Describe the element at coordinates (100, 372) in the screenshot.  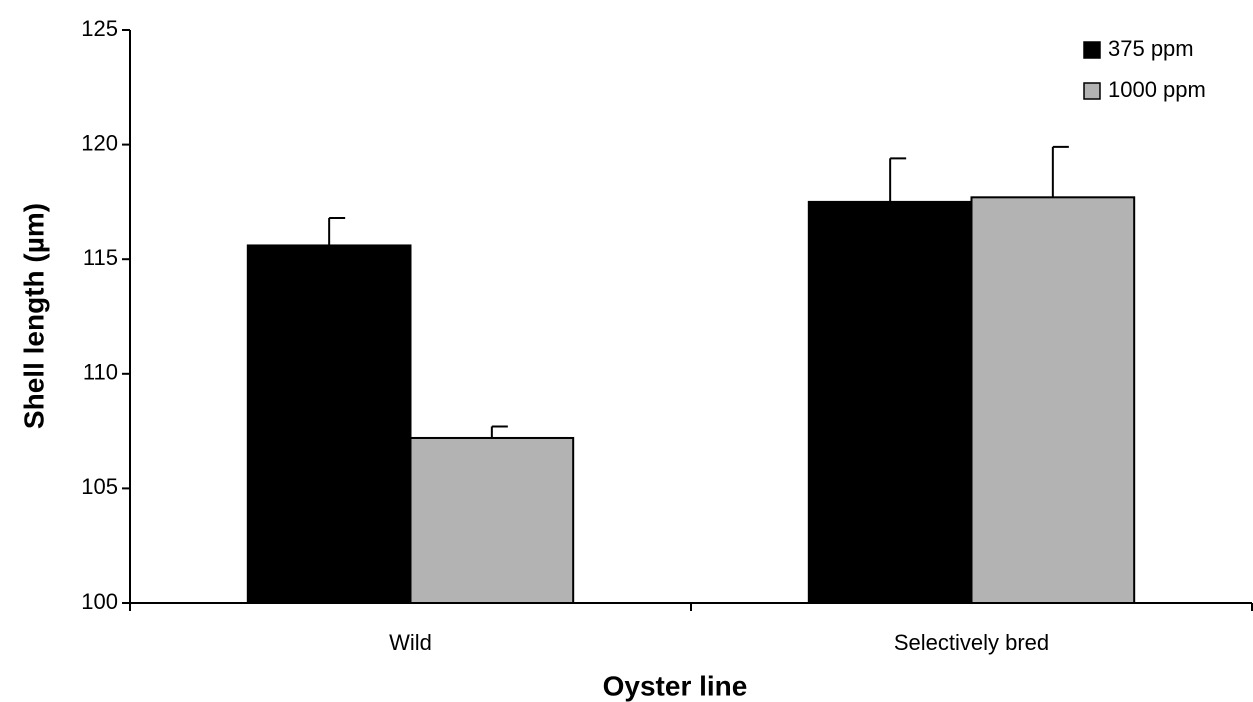
I see `y-tick-label: 110` at that location.